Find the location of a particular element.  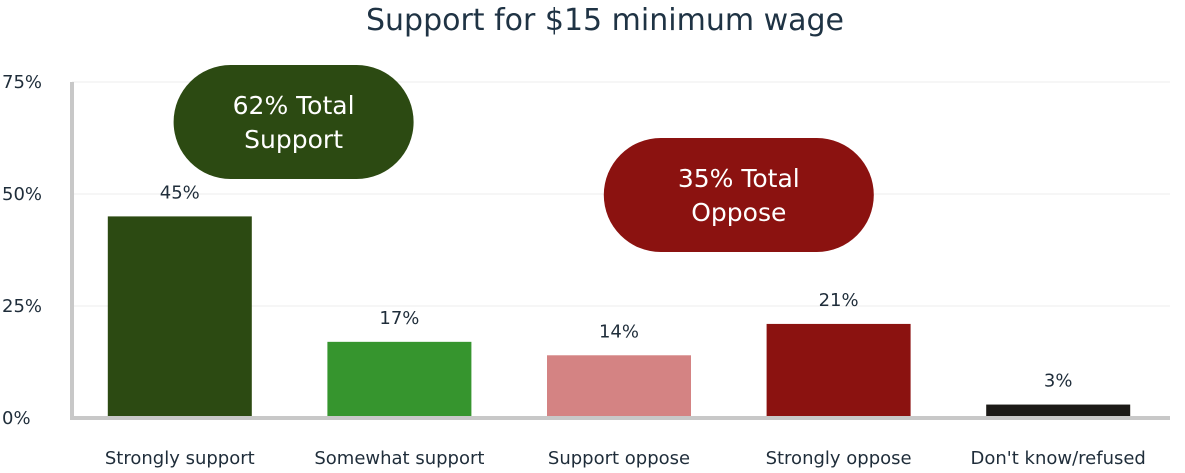

x-tick-label: Don't know/refused is located at coordinates (1058, 458).